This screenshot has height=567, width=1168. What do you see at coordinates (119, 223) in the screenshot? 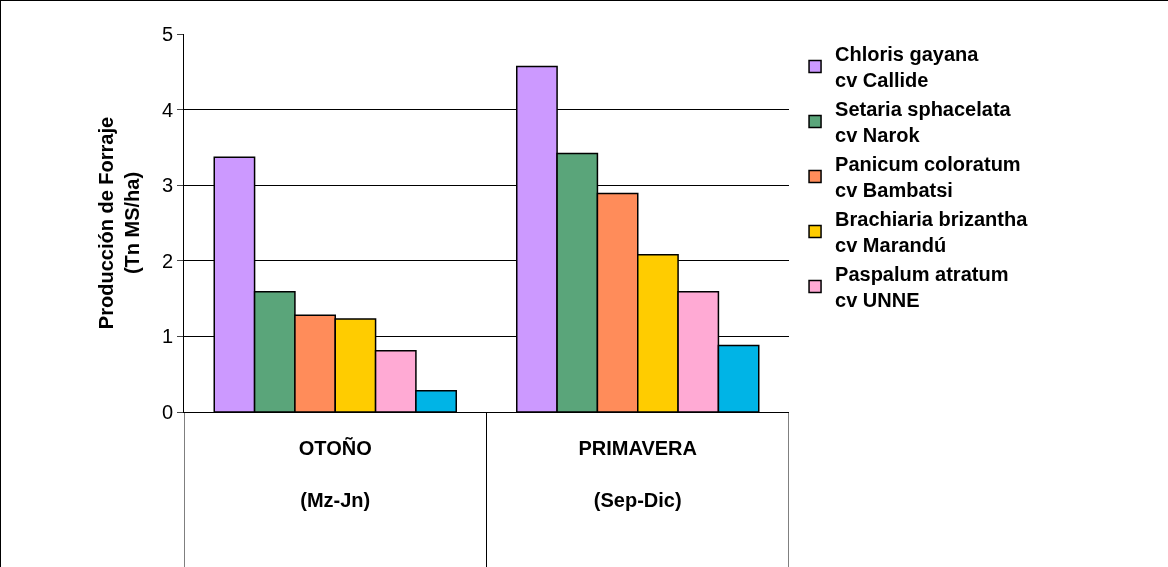
I see `y-axis-title: Producción de Forraje (Tn MS/ha)` at bounding box center [119, 223].